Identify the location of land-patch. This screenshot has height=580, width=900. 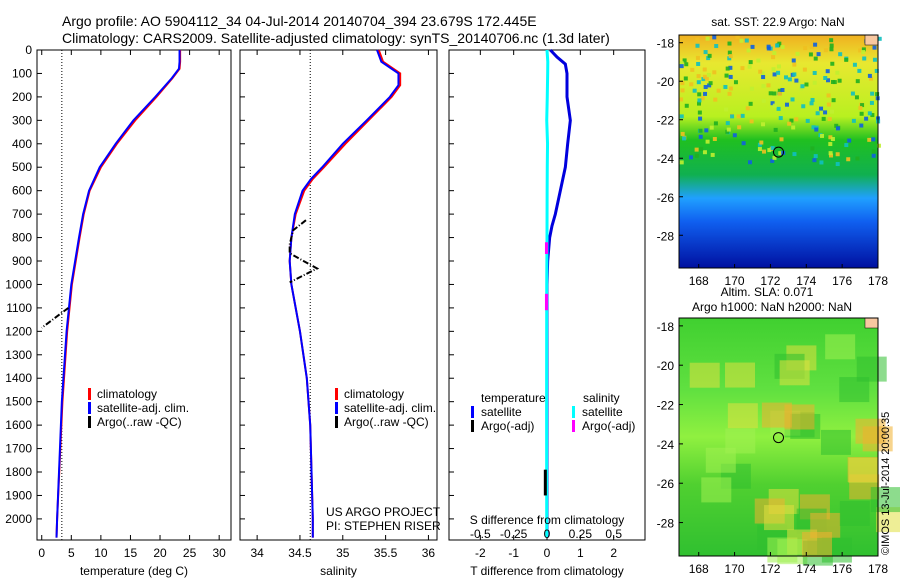
(871, 323).